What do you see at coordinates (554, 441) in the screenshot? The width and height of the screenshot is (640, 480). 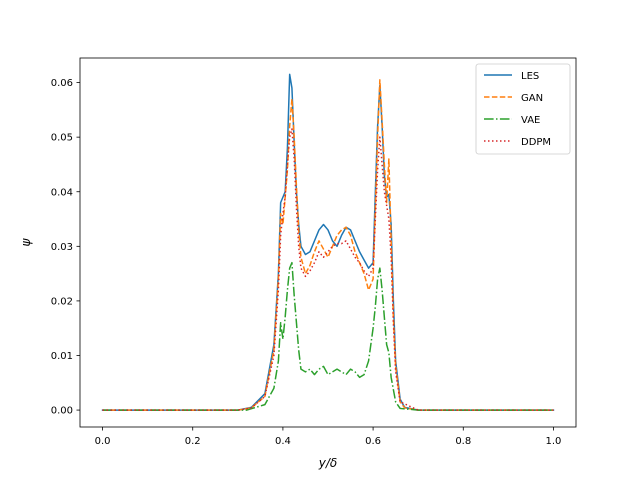 I see `x-tick-label: 1.0` at bounding box center [554, 441].